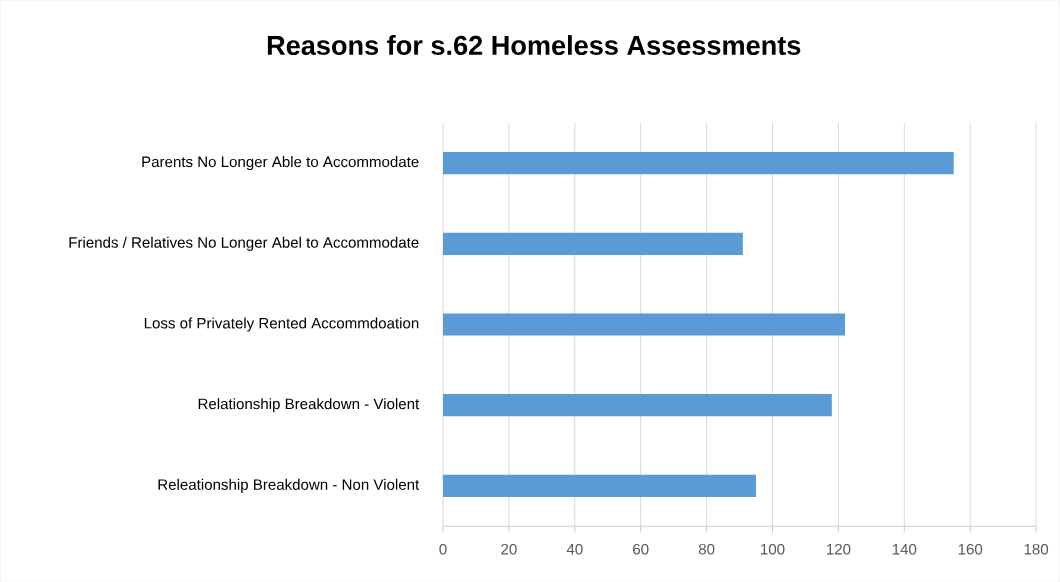 Image resolution: width=1060 pixels, height=582 pixels. Describe the element at coordinates (244, 243) in the screenshot. I see `y-tick-label: Friends / Relatives No Longer Abel to Accommodate` at that location.